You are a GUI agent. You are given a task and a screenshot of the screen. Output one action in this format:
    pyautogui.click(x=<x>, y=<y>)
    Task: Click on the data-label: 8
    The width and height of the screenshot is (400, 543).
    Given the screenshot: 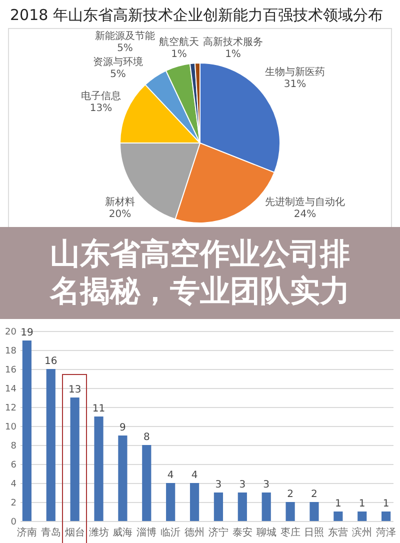 What is the action you would take?
    pyautogui.click(x=146, y=437)
    